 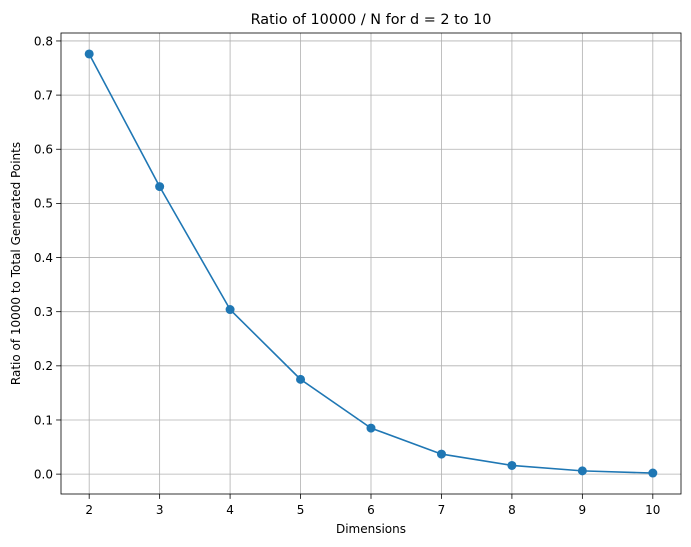 I want to click on y-axis-ticks: 0.0 0.1 0.2 0.3 0.4 0.5 0.6 0.7 0.8, so click(x=47, y=257).